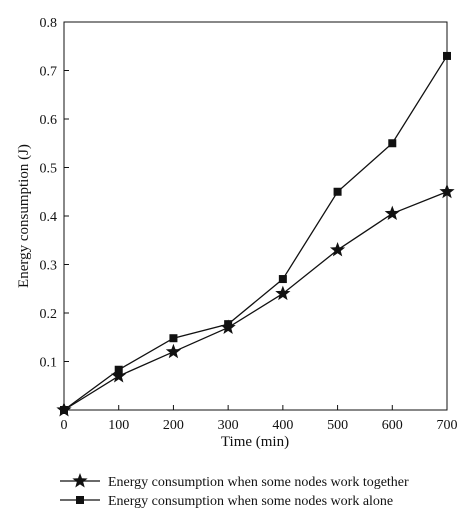 The image size is (474, 532). What do you see at coordinates (392, 425) in the screenshot?
I see `x-tick-label: 600` at bounding box center [392, 425].